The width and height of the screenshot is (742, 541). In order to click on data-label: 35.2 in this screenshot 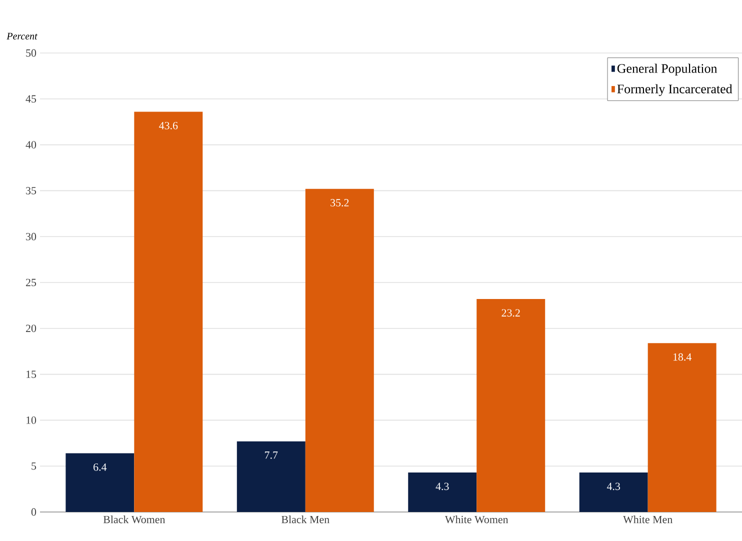, I will do `click(339, 202)`.